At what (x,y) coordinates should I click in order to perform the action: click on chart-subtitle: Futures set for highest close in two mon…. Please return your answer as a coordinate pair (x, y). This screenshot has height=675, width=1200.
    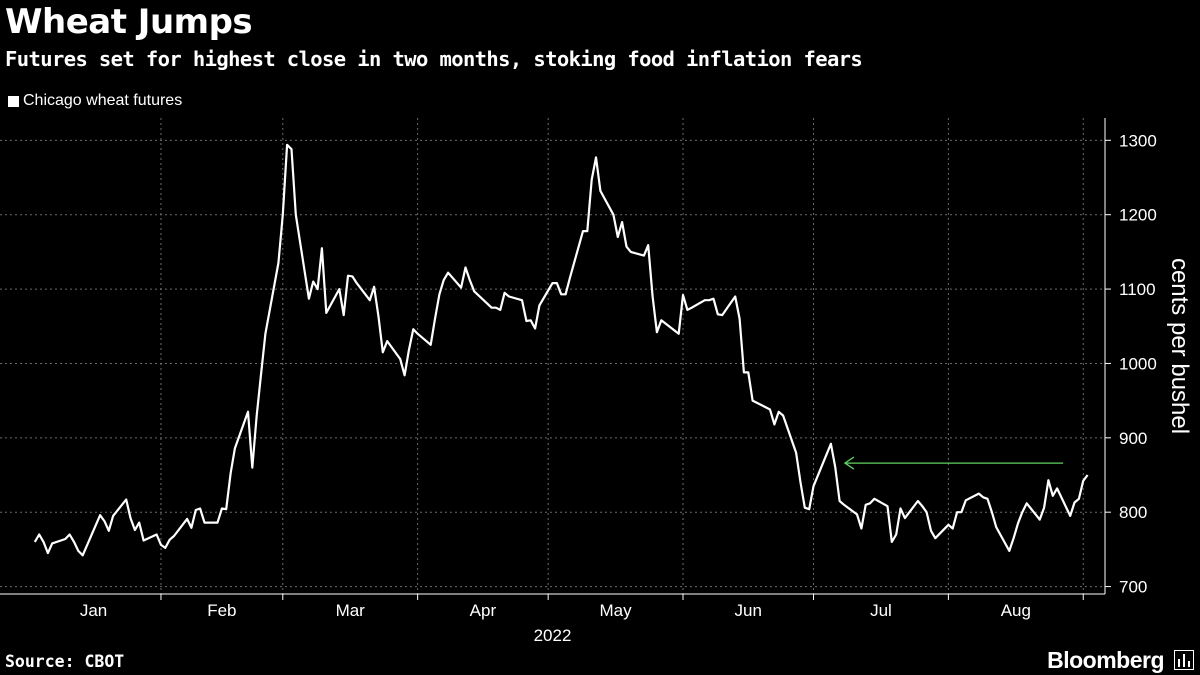
    Looking at the image, I should click on (434, 59).